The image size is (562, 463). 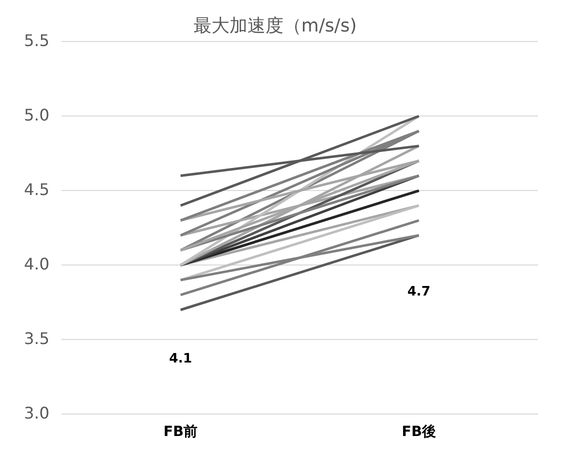 I want to click on y-tick-label: 4.0, so click(x=37, y=264).